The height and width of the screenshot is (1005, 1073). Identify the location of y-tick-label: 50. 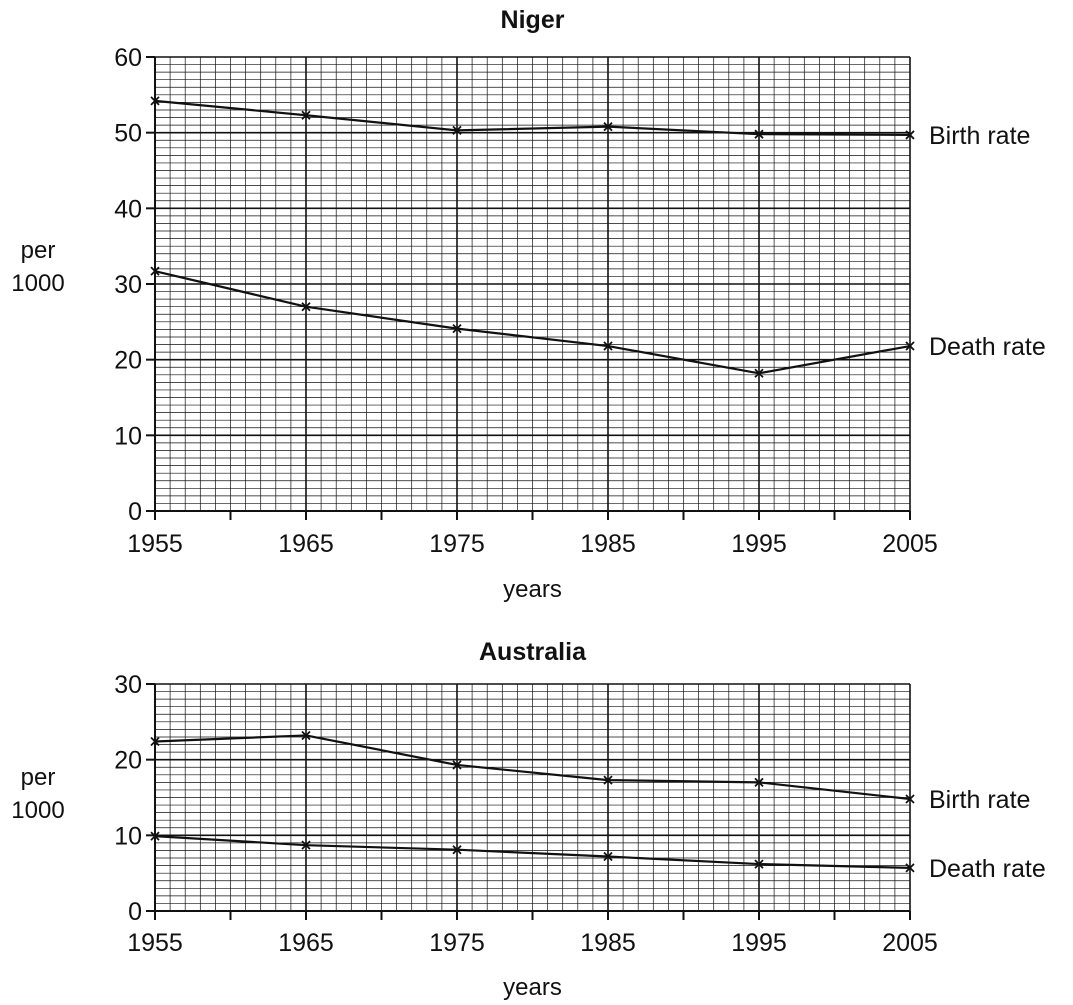
(128, 134).